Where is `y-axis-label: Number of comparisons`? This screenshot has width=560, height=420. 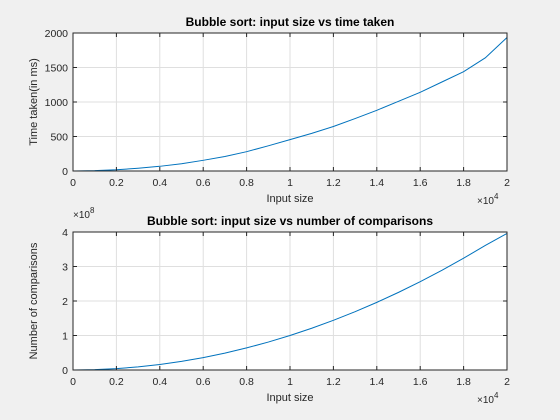
y-axis-label: Number of comparisons is located at coordinates (34, 300).